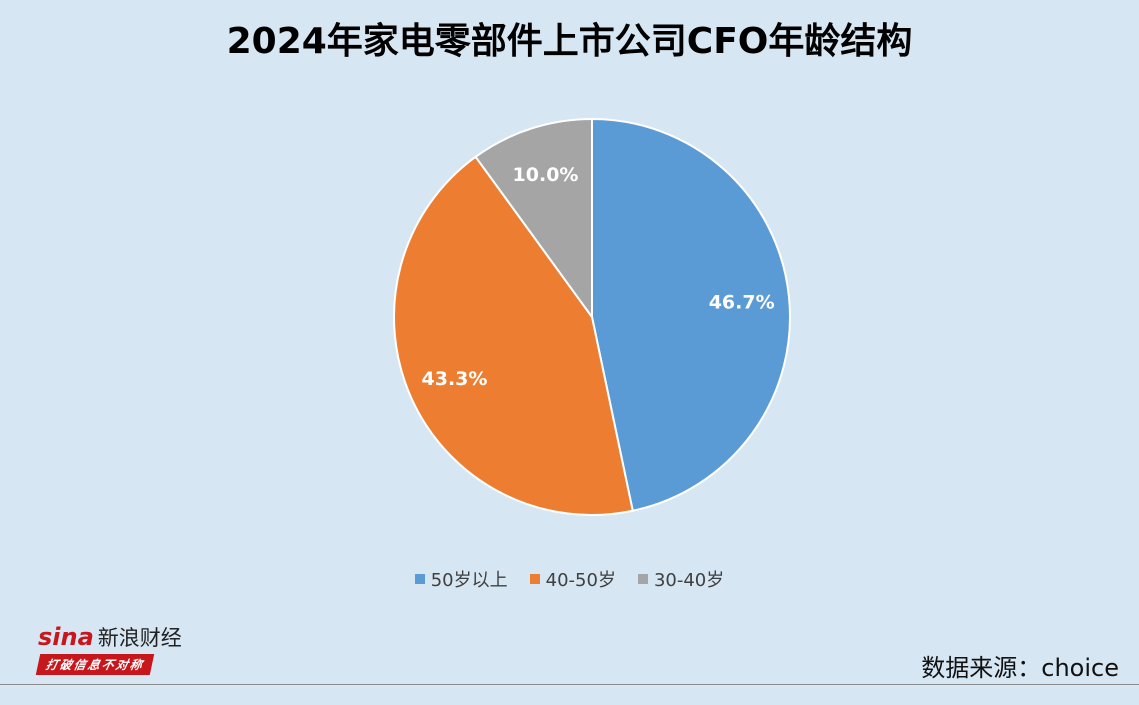 The width and height of the screenshot is (1139, 705). I want to click on chart-title: 2024年家电零部件上市公司CFO年龄结构, so click(569, 41).